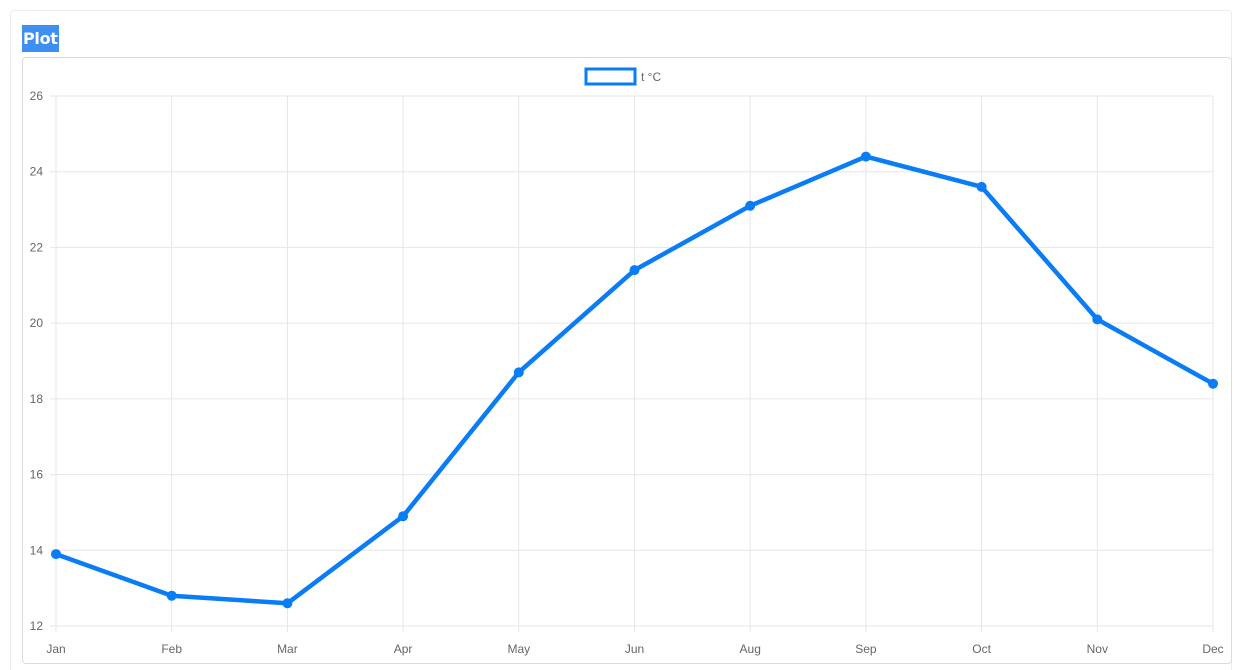 The image size is (1234, 670). I want to click on x-tick-label: Mar, so click(287, 649).